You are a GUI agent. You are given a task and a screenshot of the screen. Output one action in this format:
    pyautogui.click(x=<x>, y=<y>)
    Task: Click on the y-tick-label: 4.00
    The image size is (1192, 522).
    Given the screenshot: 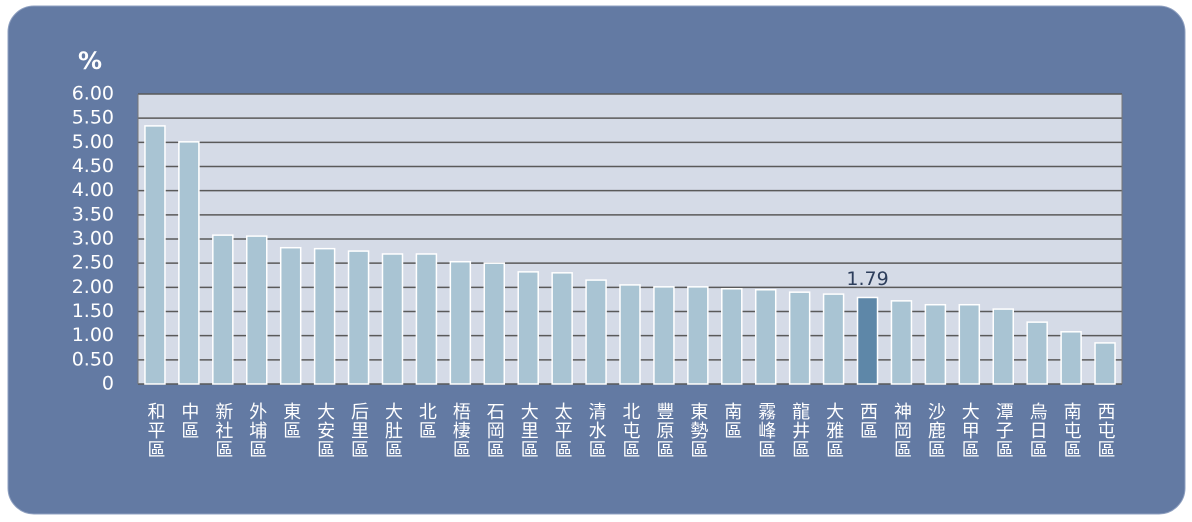 What is the action you would take?
    pyautogui.click(x=93, y=190)
    